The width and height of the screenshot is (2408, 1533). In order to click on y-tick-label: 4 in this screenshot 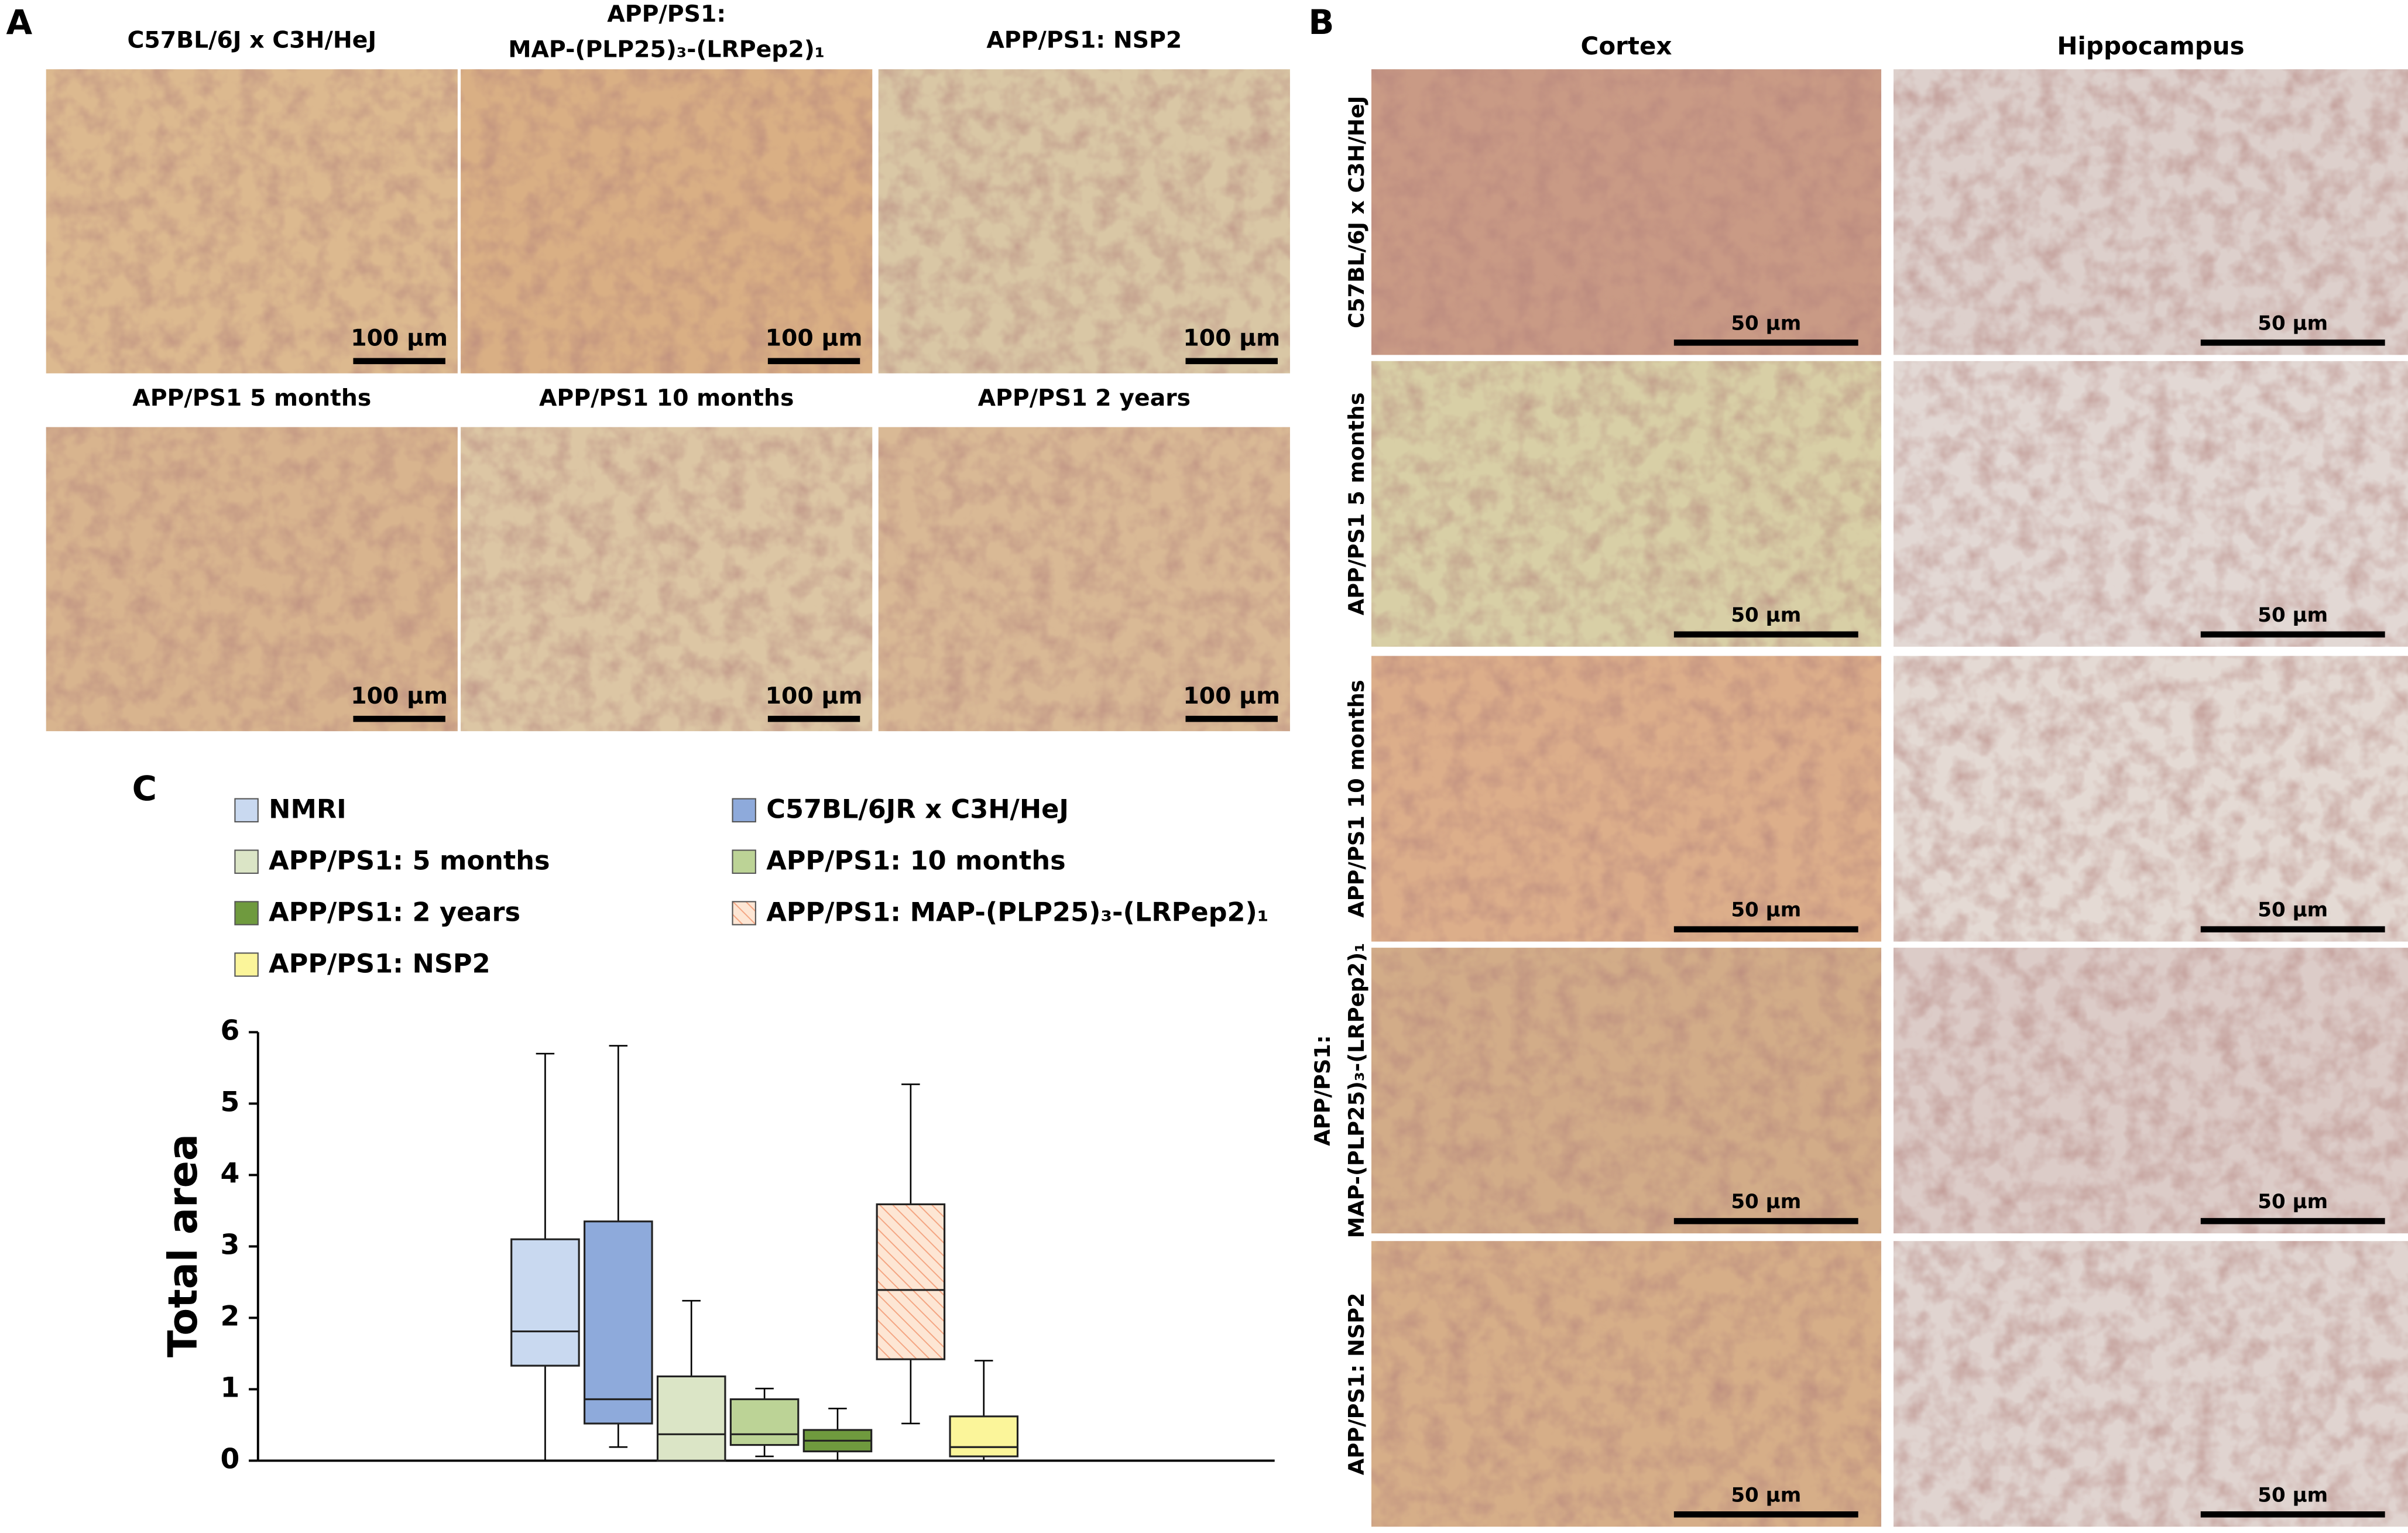, I will do `click(229, 1173)`.